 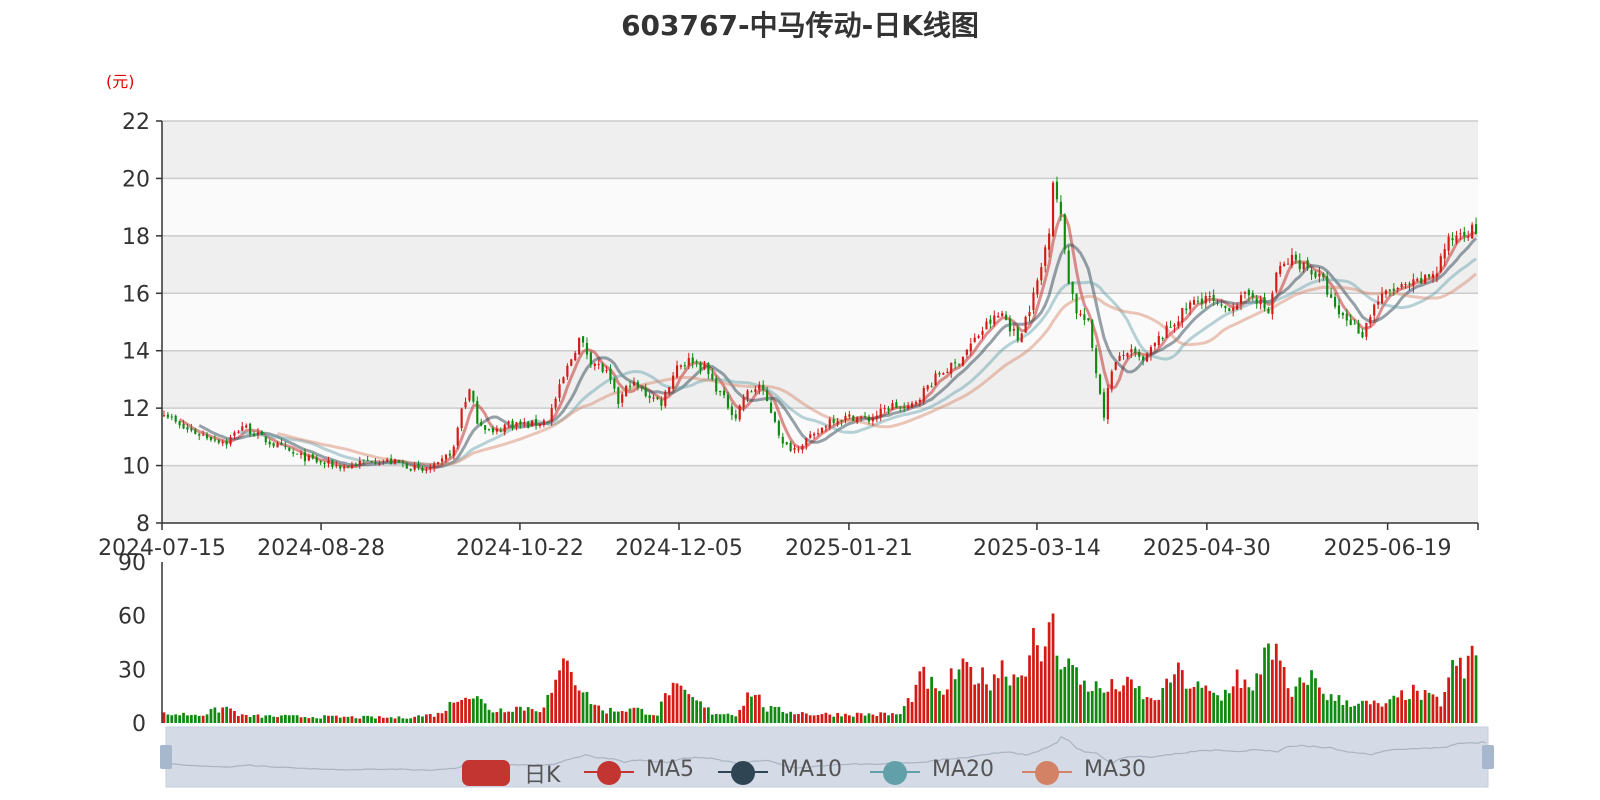 What do you see at coordinates (532, 772) in the screenshot?
I see `legend-item-kline: 日K` at bounding box center [532, 772].